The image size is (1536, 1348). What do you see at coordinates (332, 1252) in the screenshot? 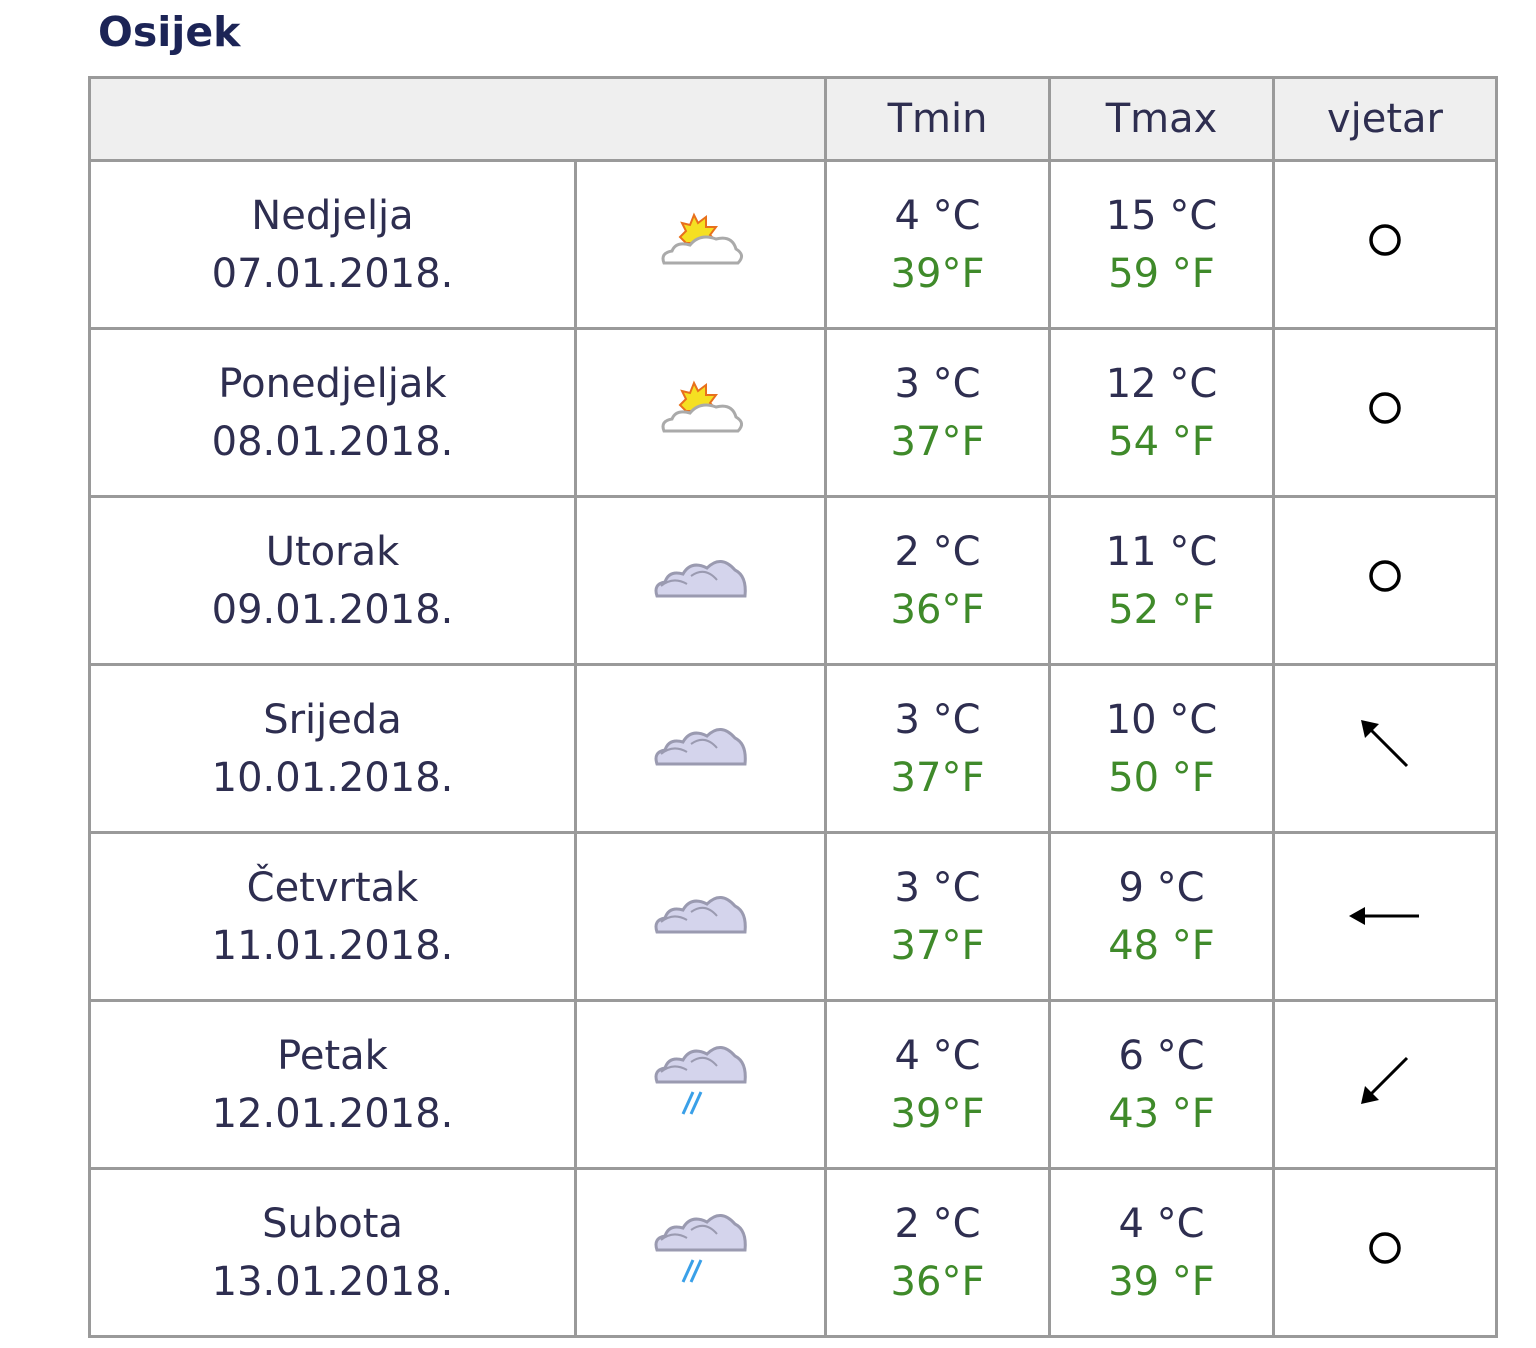
I see `day-cell: Subota 13.01.2018.` at bounding box center [332, 1252].